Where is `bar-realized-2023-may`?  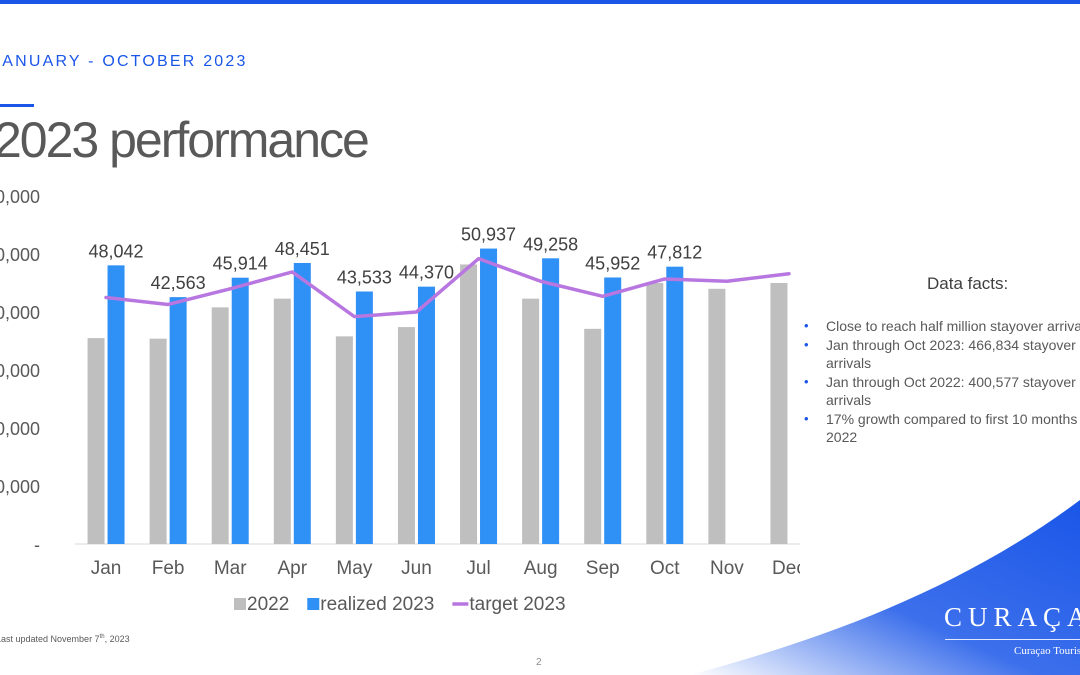
bar-realized-2023-may is located at coordinates (364, 417).